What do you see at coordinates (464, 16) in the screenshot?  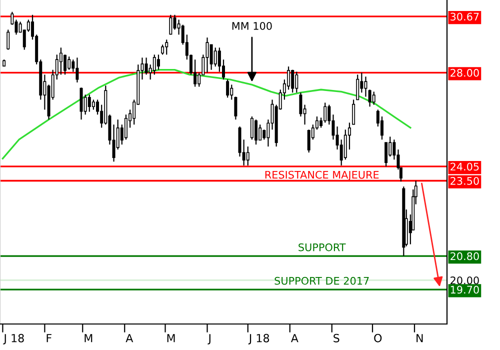 I see `y-tick-label: 30.67` at bounding box center [464, 16].